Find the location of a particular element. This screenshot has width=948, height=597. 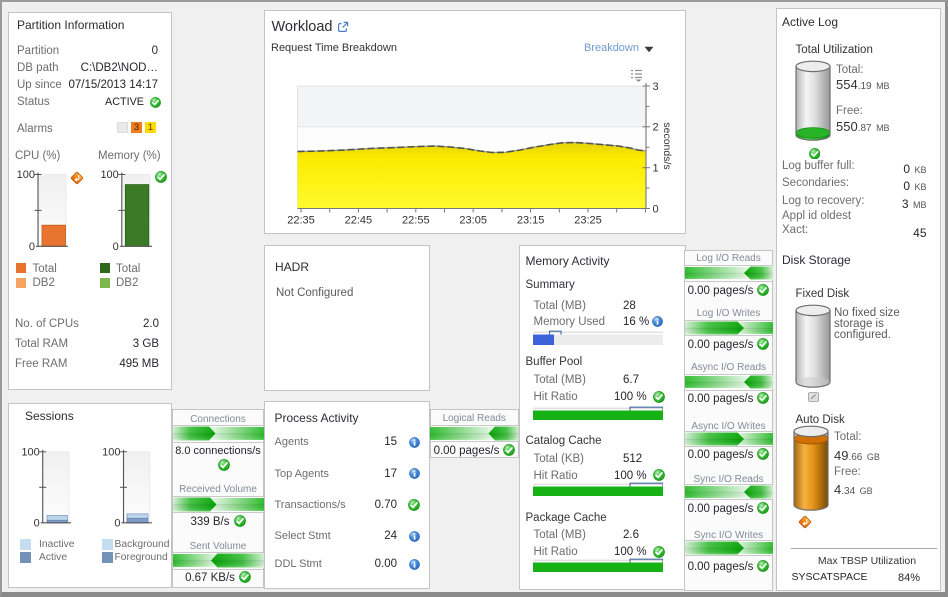

svg-text: seconds/s is located at coordinates (667, 145).